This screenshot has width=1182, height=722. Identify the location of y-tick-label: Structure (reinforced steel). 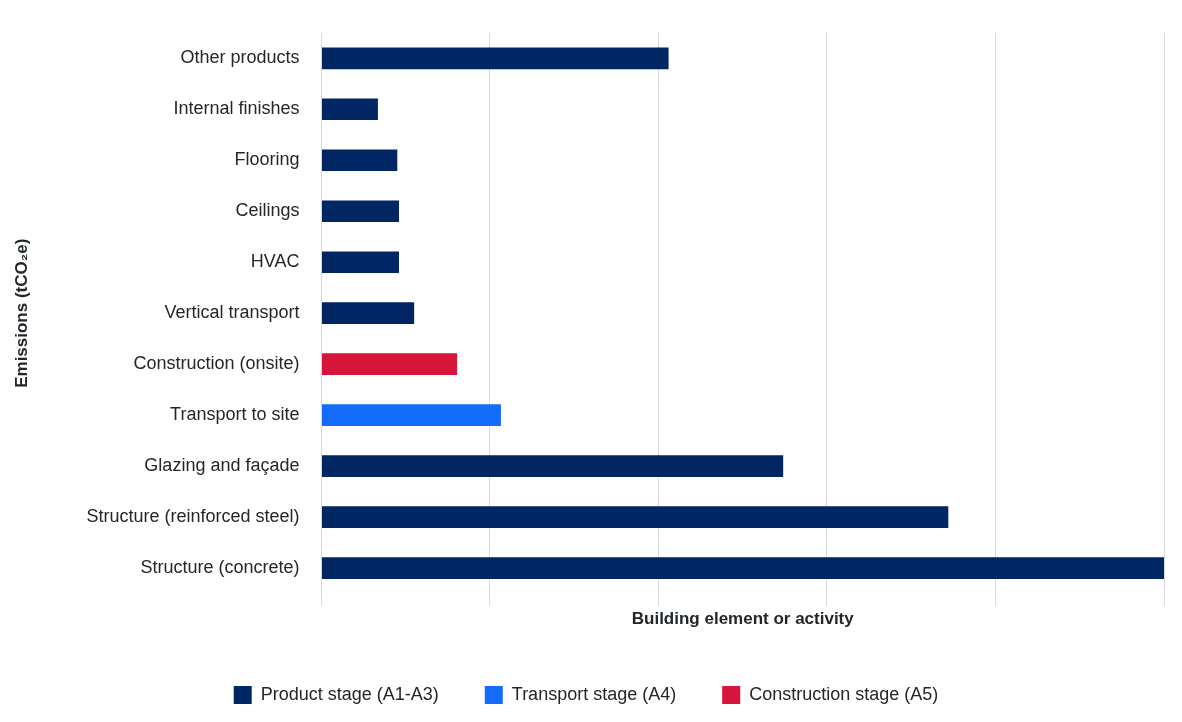
(193, 516).